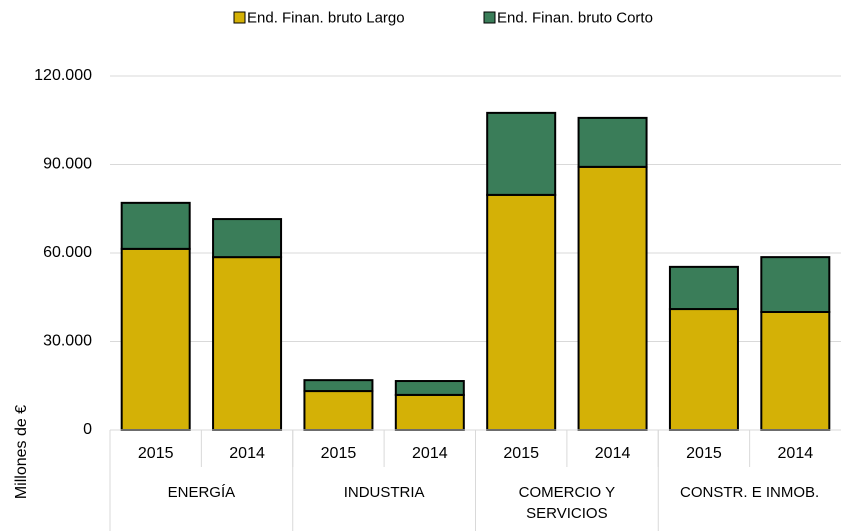 This screenshot has height=531, width=841. I want to click on y-tick-label: 0, so click(87, 429).